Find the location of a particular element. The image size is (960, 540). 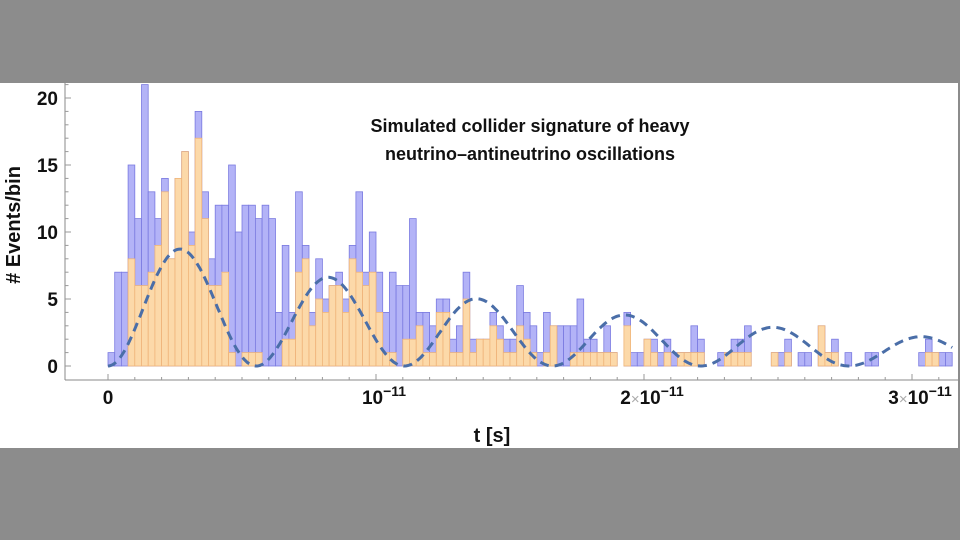

chart-title-line-2: neutrino–antineutrino oscillations is located at coordinates (530, 154).